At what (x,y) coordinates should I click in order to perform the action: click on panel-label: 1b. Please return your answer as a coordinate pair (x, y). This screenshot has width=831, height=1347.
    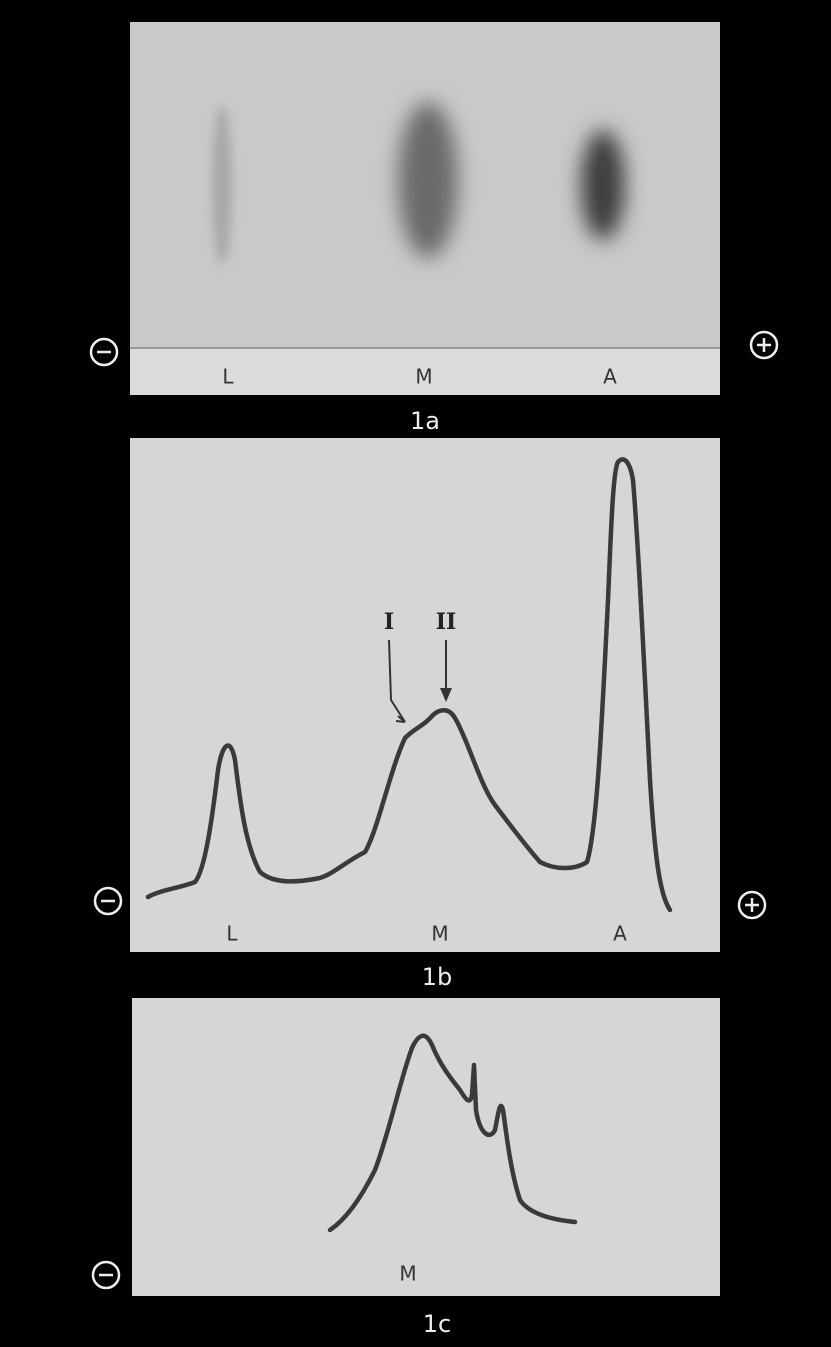
    Looking at the image, I should click on (437, 977).